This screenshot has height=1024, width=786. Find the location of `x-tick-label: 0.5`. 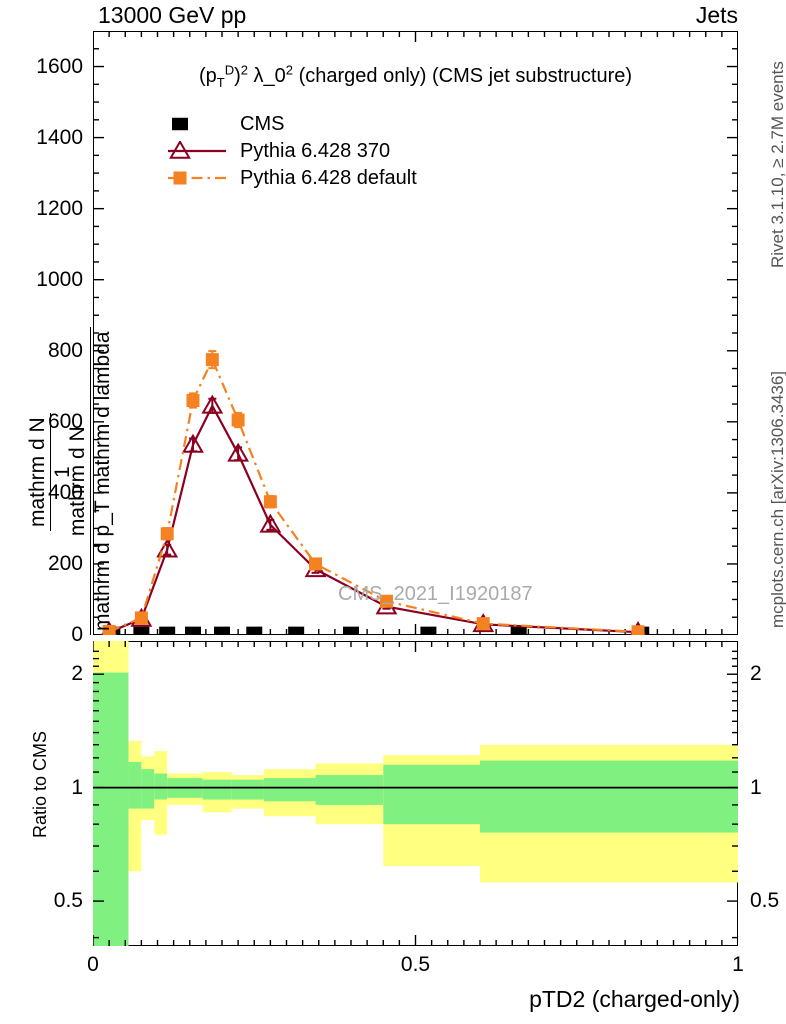

x-tick-label: 0.5 is located at coordinates (415, 964).